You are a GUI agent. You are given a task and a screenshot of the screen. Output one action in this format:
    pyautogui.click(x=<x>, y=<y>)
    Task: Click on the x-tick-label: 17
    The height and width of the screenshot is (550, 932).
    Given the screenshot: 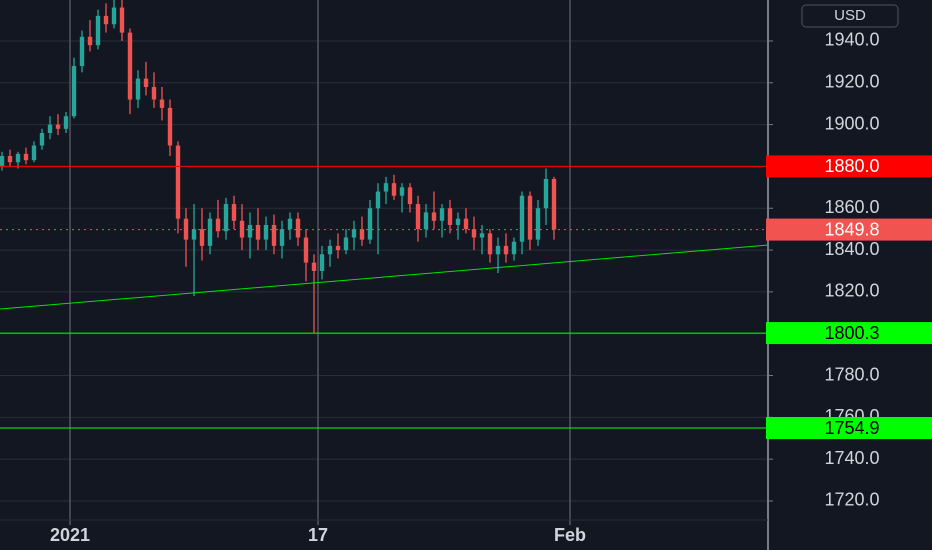 What is the action you would take?
    pyautogui.click(x=318, y=535)
    